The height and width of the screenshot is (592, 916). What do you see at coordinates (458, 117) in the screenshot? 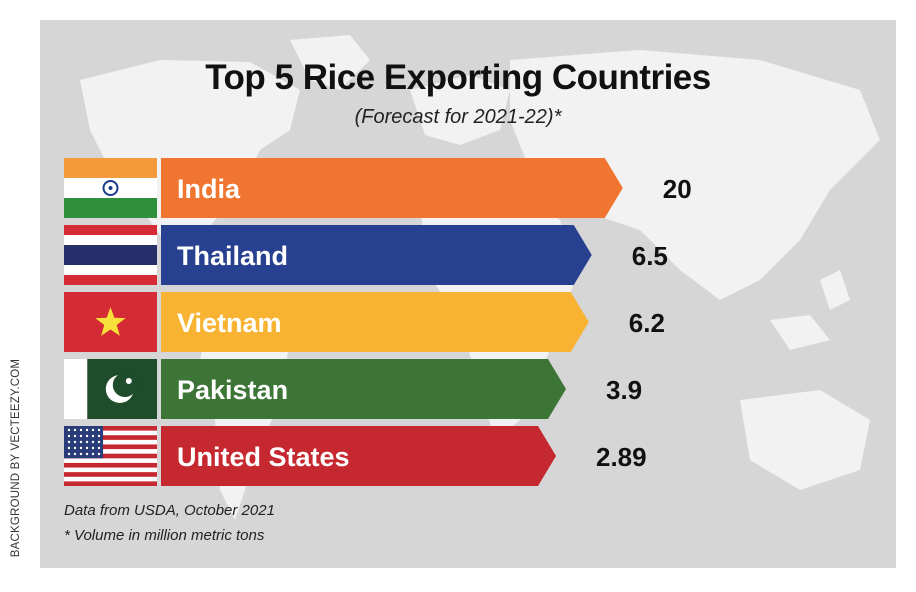
I see `chart-subtitle: (Forecast for 2021-22)*` at bounding box center [458, 117].